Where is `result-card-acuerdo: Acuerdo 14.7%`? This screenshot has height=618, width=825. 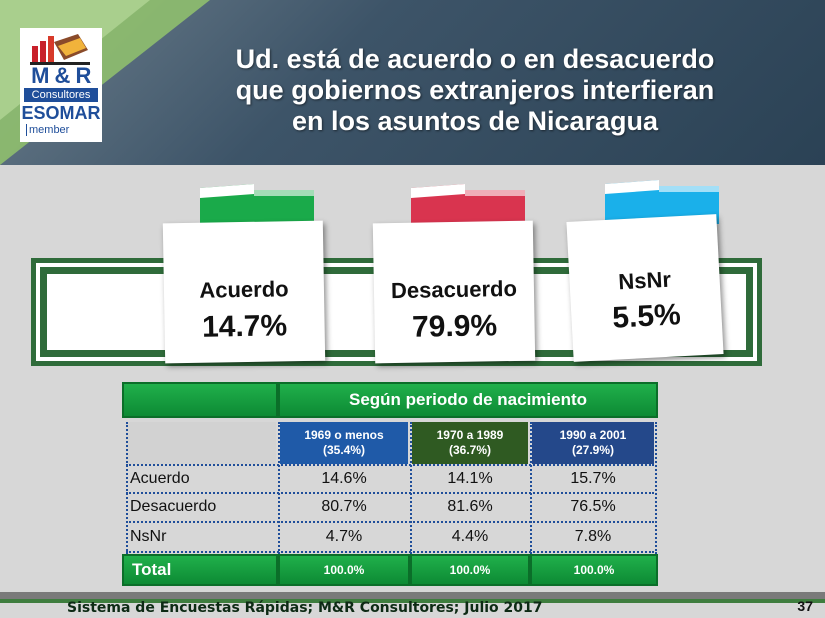
result-card-acuerdo: Acuerdo 14.7% is located at coordinates (244, 292).